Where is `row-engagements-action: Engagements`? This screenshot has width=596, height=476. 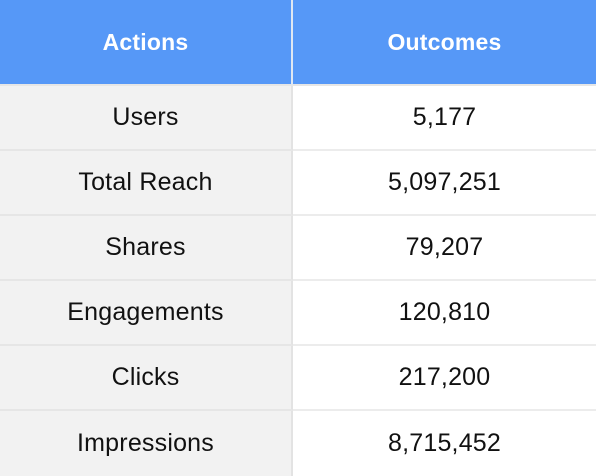 row-engagements-action: Engagements is located at coordinates (146, 313).